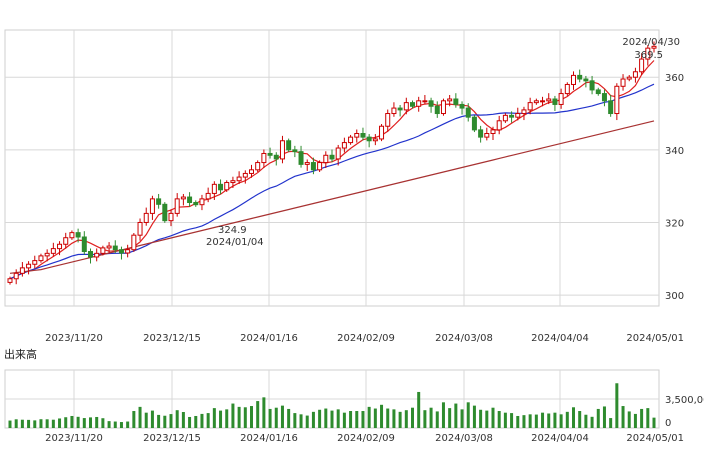 This screenshot has width=704, height=450. Describe the element at coordinates (674, 187) in the screenshot. I see `price-axis: 300 320 340 360` at that location.